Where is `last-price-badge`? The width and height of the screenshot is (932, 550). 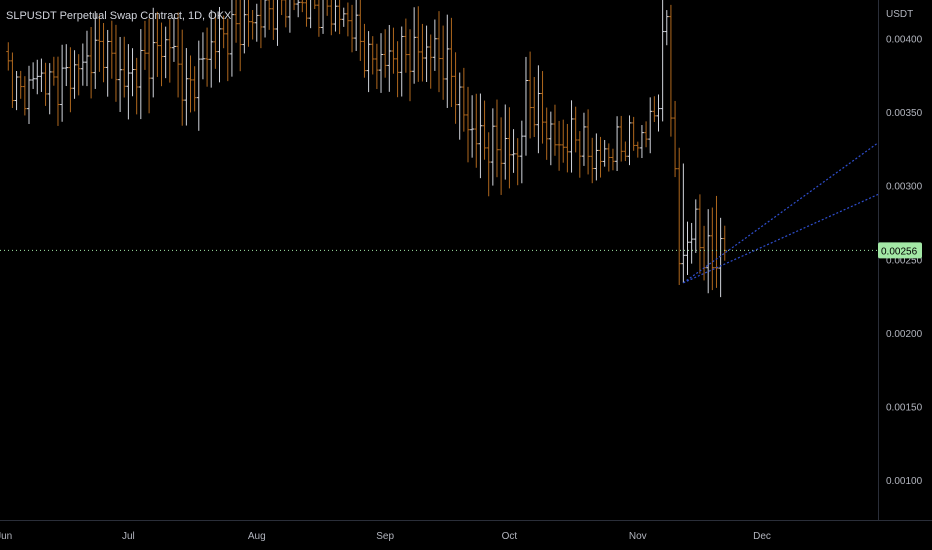 last-price-badge is located at coordinates (900, 250).